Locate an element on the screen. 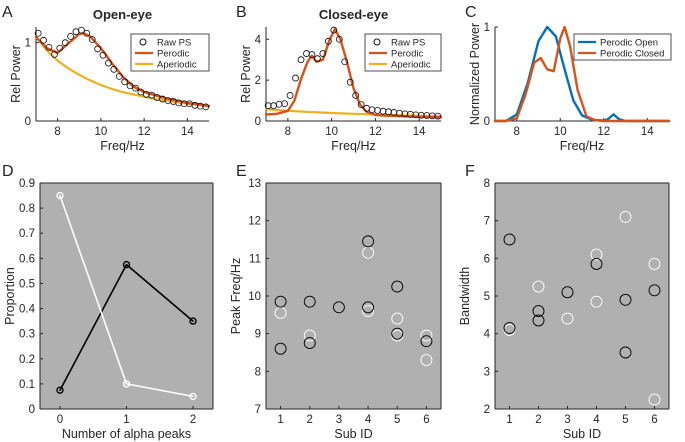  x-tick-label-B: 14 is located at coordinates (419, 132).